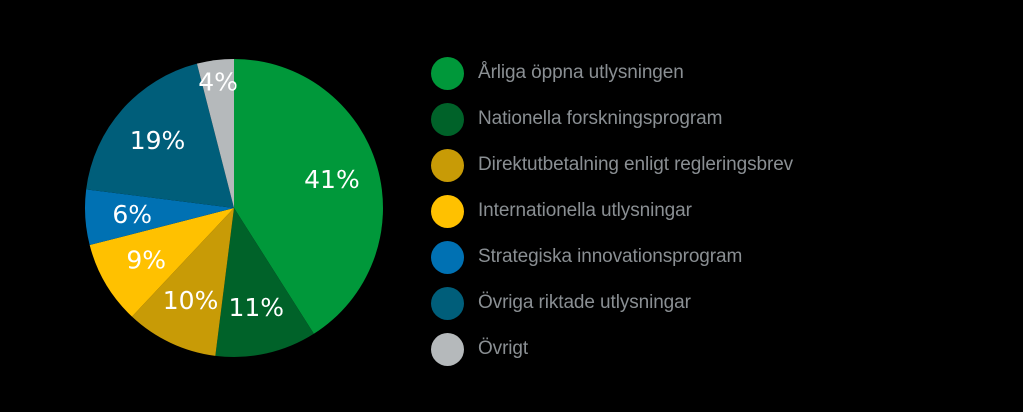 The image size is (1023, 412). Describe the element at coordinates (585, 210) in the screenshot. I see `legend-label: Internationella utlysningar` at that location.